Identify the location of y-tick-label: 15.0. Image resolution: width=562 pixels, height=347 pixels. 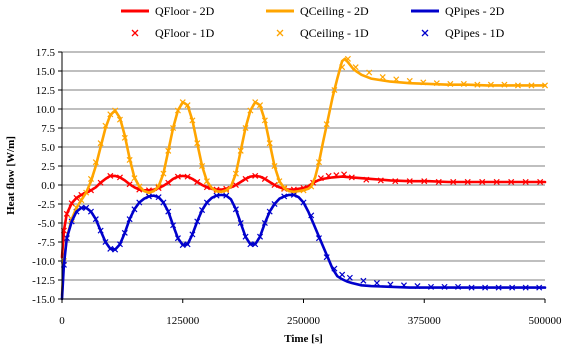
(46, 72).